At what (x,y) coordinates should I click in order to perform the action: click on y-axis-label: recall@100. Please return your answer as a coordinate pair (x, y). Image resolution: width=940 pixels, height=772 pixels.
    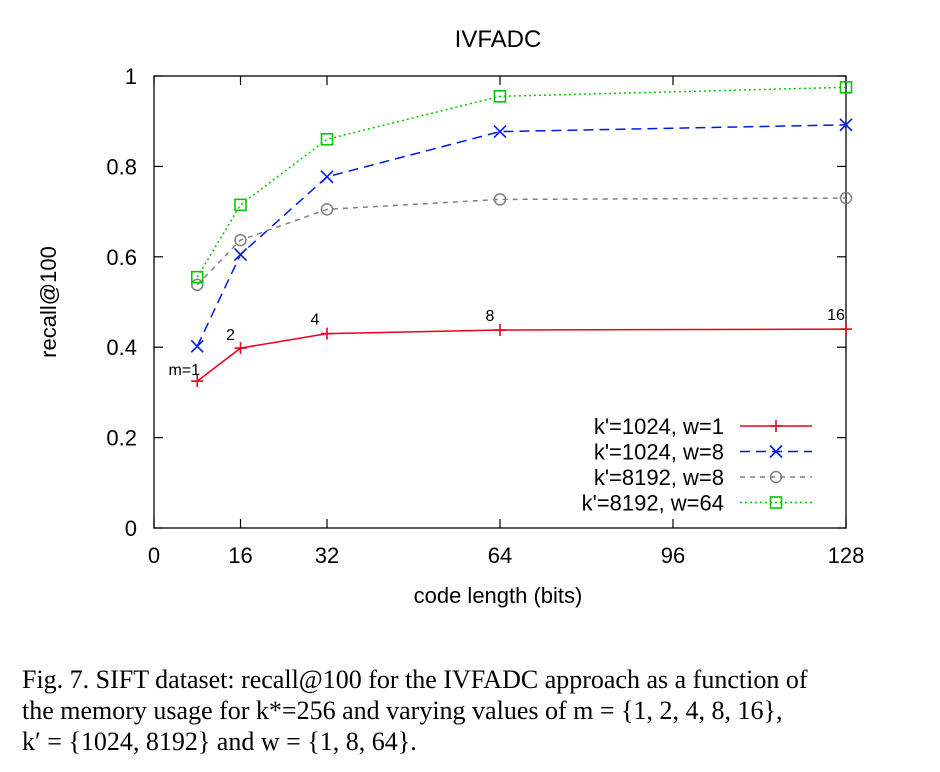
    Looking at the image, I should click on (48, 302).